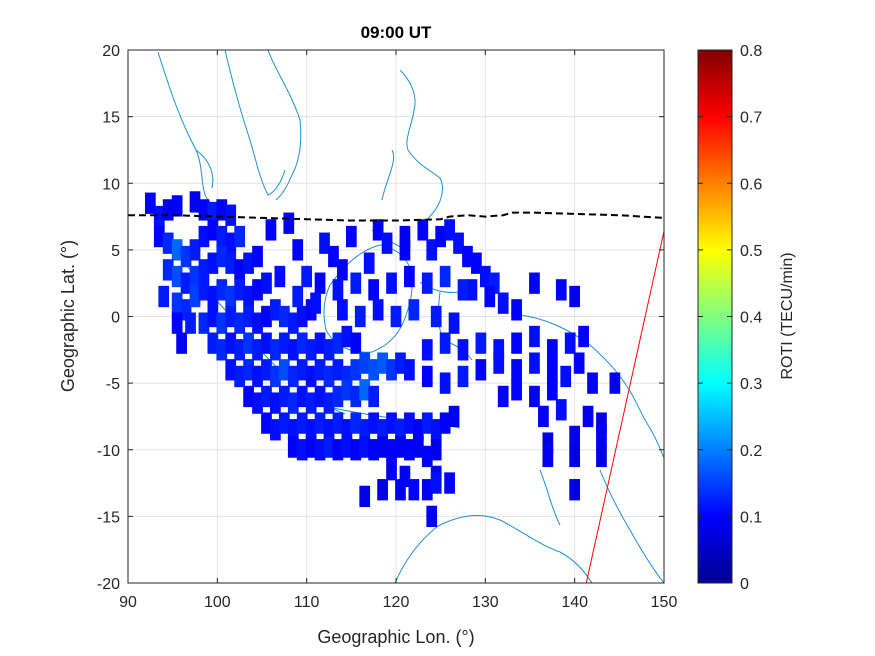 The height and width of the screenshot is (656, 875). What do you see at coordinates (751, 384) in the screenshot?
I see `colorbar-tick-label: 0.3` at bounding box center [751, 384].